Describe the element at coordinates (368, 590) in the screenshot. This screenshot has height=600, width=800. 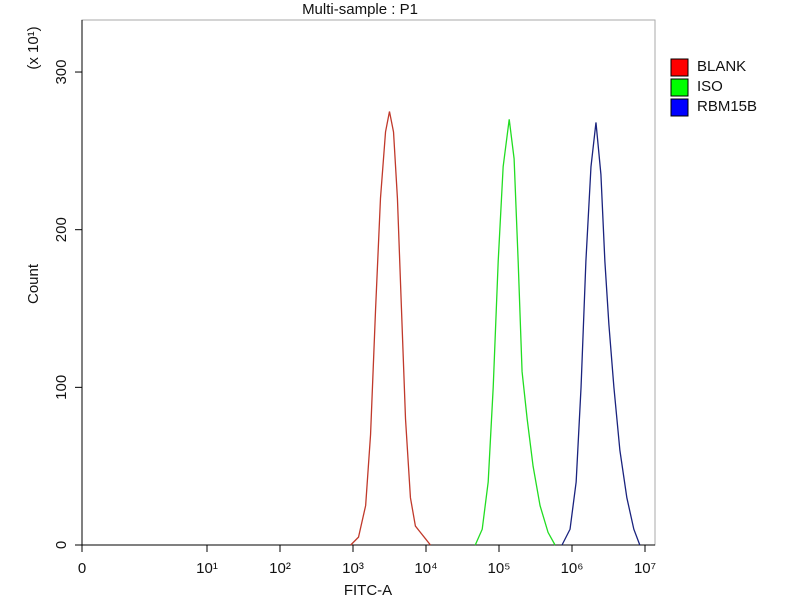
I see `x-axis-label: FITC-A` at that location.